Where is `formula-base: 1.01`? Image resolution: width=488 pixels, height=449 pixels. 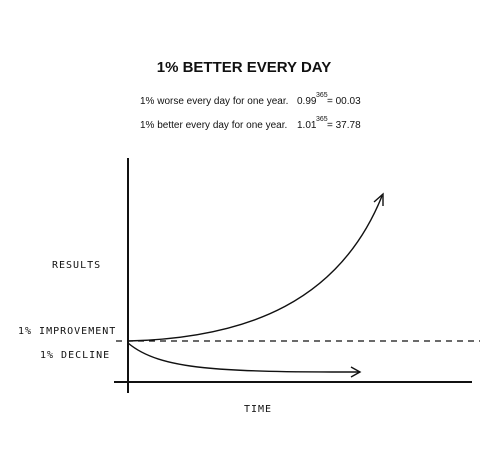
formula-base: 1.01 is located at coordinates (307, 125).